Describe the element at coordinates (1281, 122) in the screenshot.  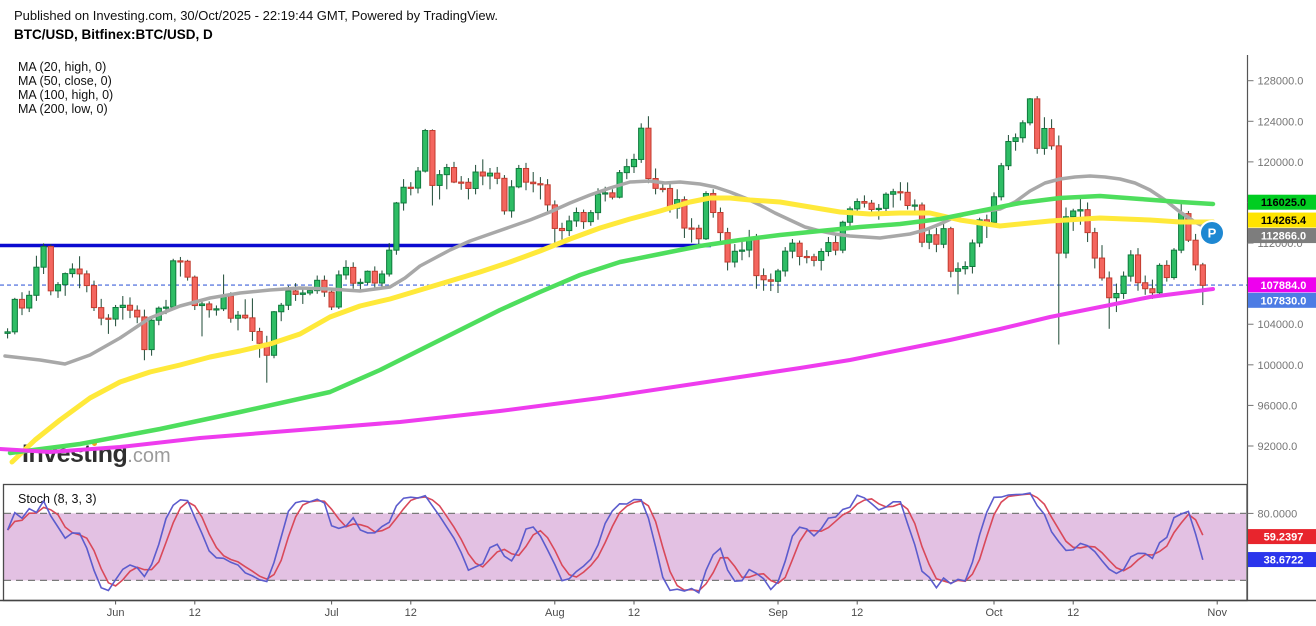
I see `y-tick-label: 124000.0` at that location.